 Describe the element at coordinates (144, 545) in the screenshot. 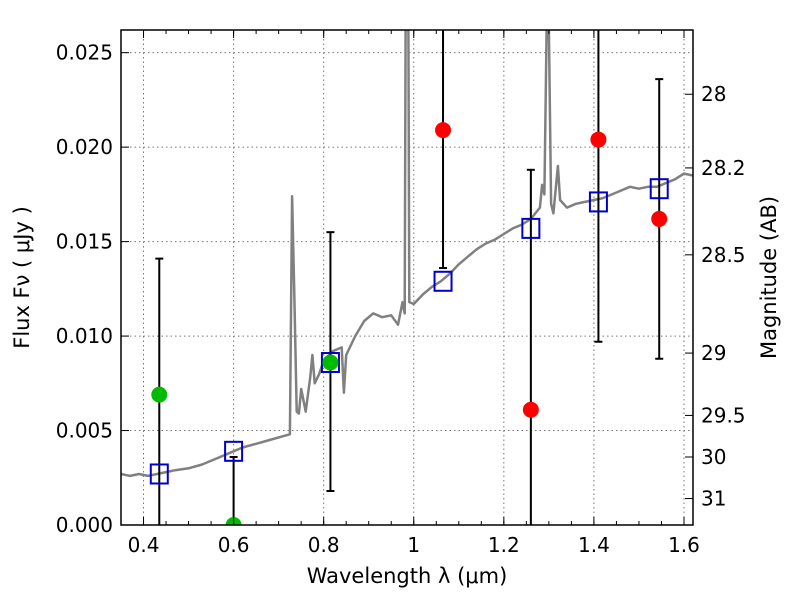

I see `x-tick-label: 0.4` at that location.